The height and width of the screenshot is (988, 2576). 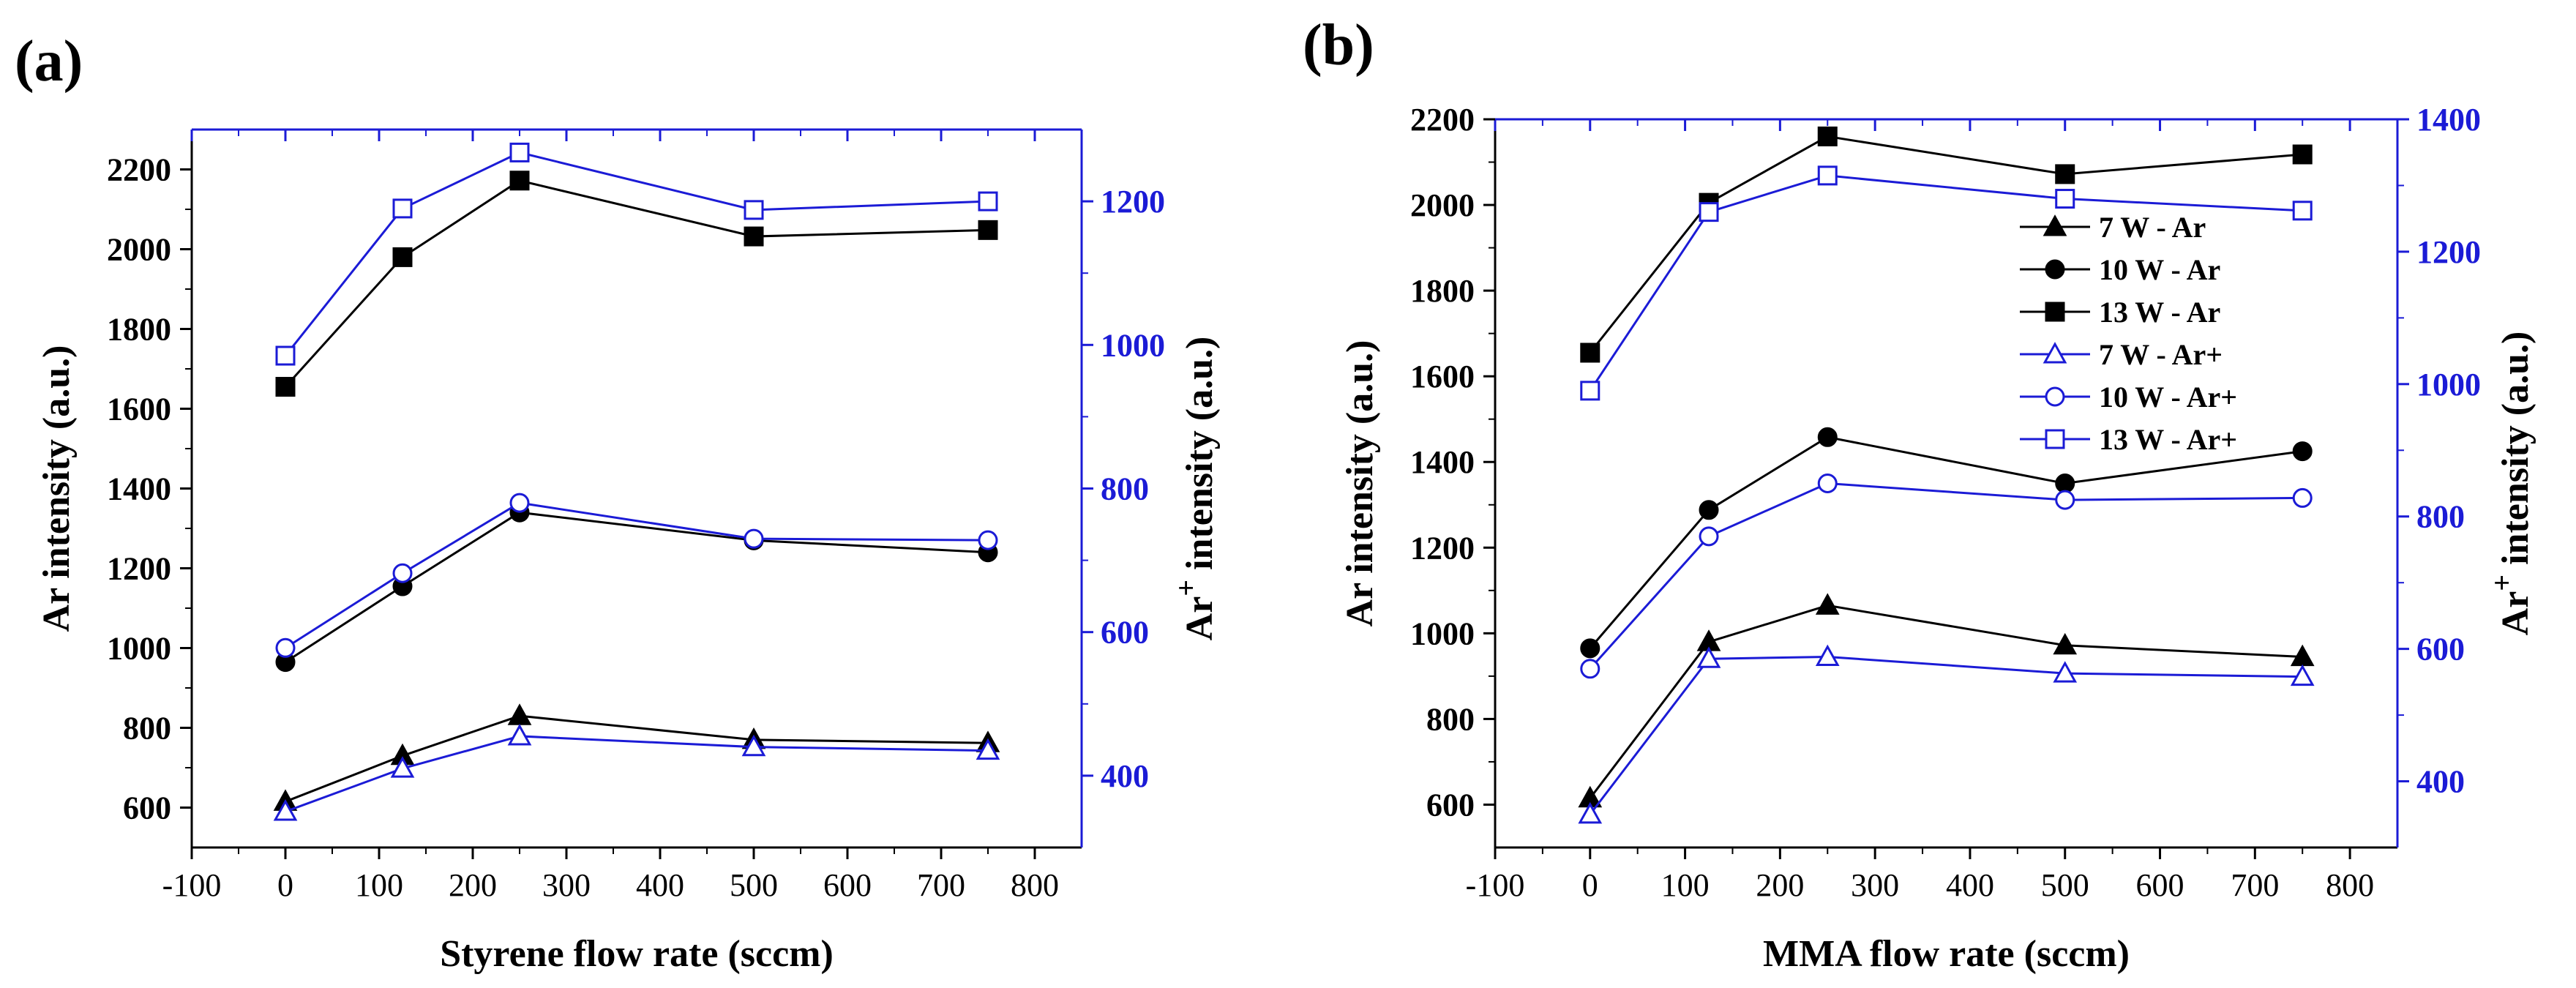 I want to click on y-tick-label: 1800, so click(x=1442, y=291).